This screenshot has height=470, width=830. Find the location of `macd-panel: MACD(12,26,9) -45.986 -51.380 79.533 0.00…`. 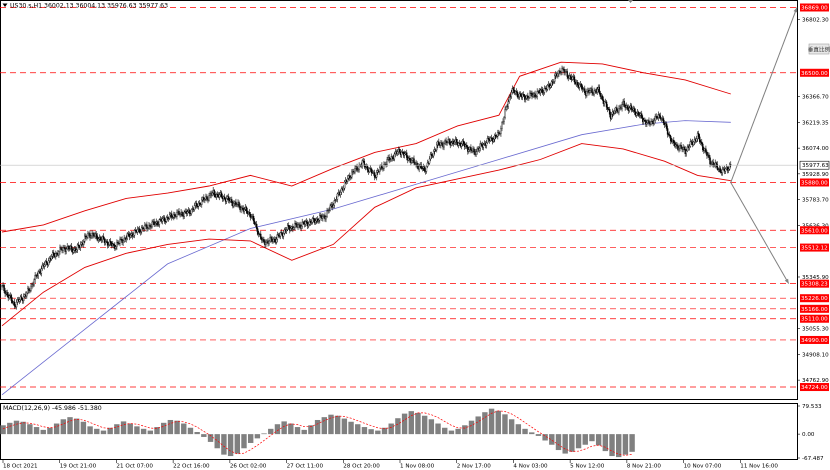

macd-panel: MACD(12,26,9) -45.986 -51.380 79.533 0.00… is located at coordinates (412, 433).